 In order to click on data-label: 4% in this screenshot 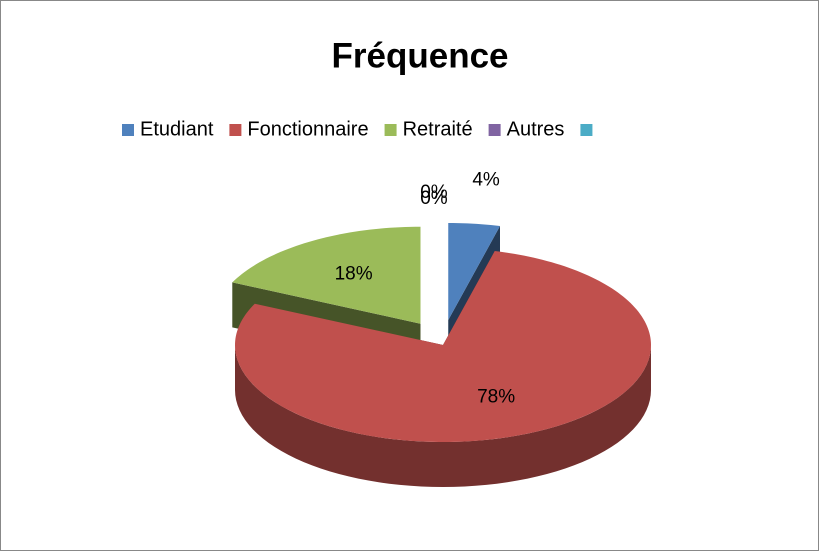, I will do `click(486, 179)`.